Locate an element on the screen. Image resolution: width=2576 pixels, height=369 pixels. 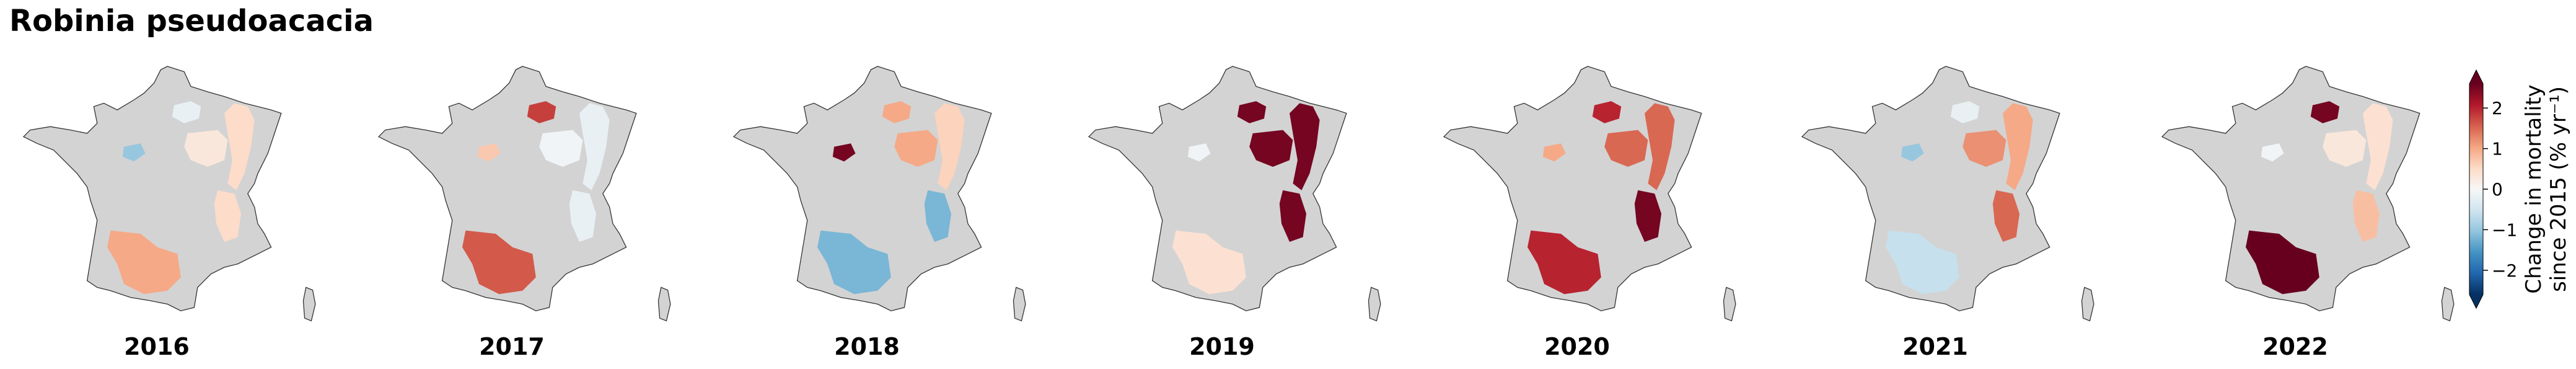
panel-year: 2022 is located at coordinates (2295, 346).